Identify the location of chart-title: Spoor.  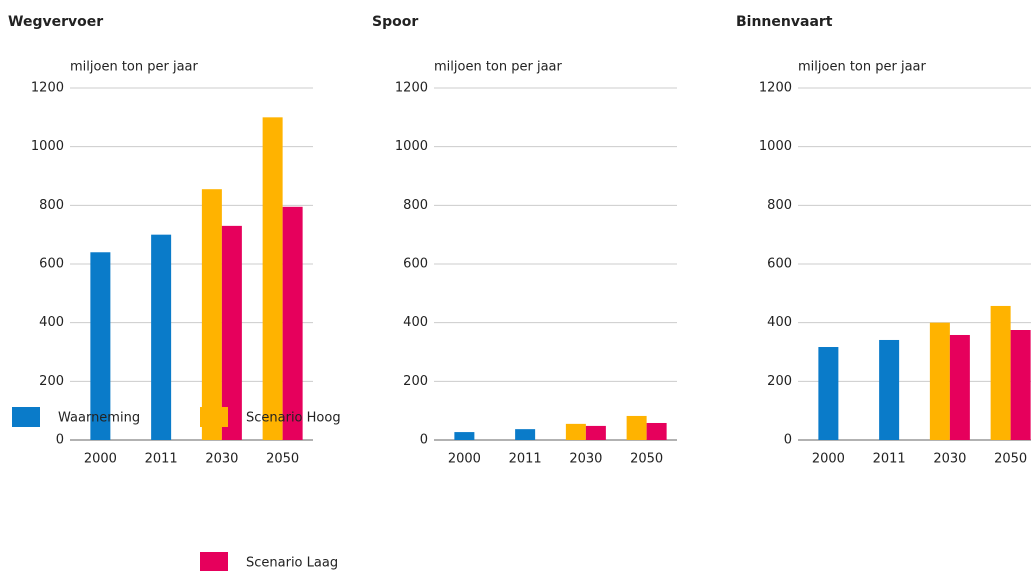
(395, 22).